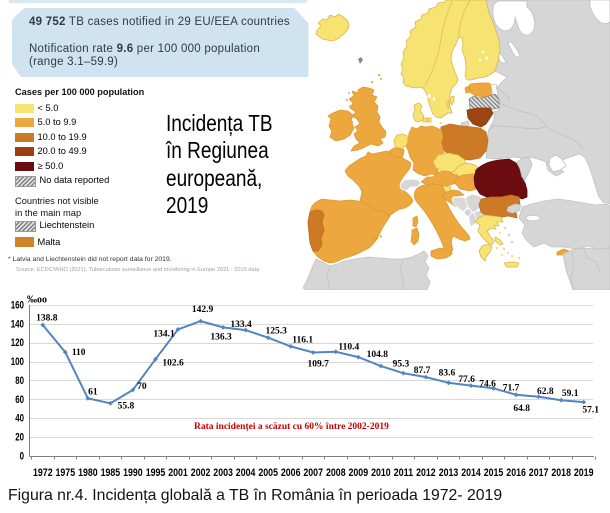 The image size is (610, 513). What do you see at coordinates (164, 335) in the screenshot?
I see `svg-text: 134.1` at bounding box center [164, 335].